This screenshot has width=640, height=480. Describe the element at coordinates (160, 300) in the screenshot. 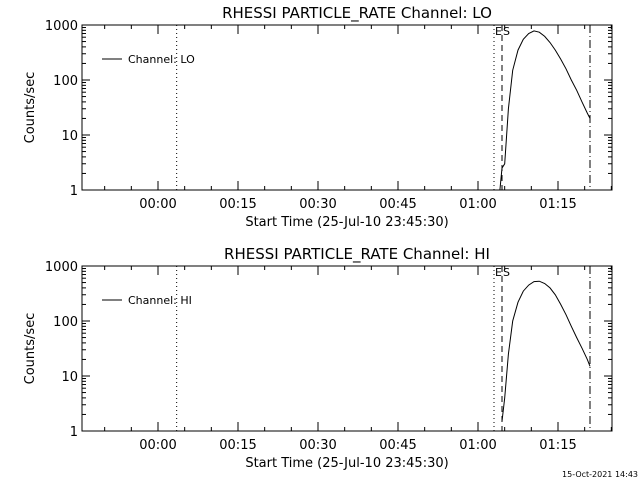

I see `legend-entry: Channel: HI` at that location.